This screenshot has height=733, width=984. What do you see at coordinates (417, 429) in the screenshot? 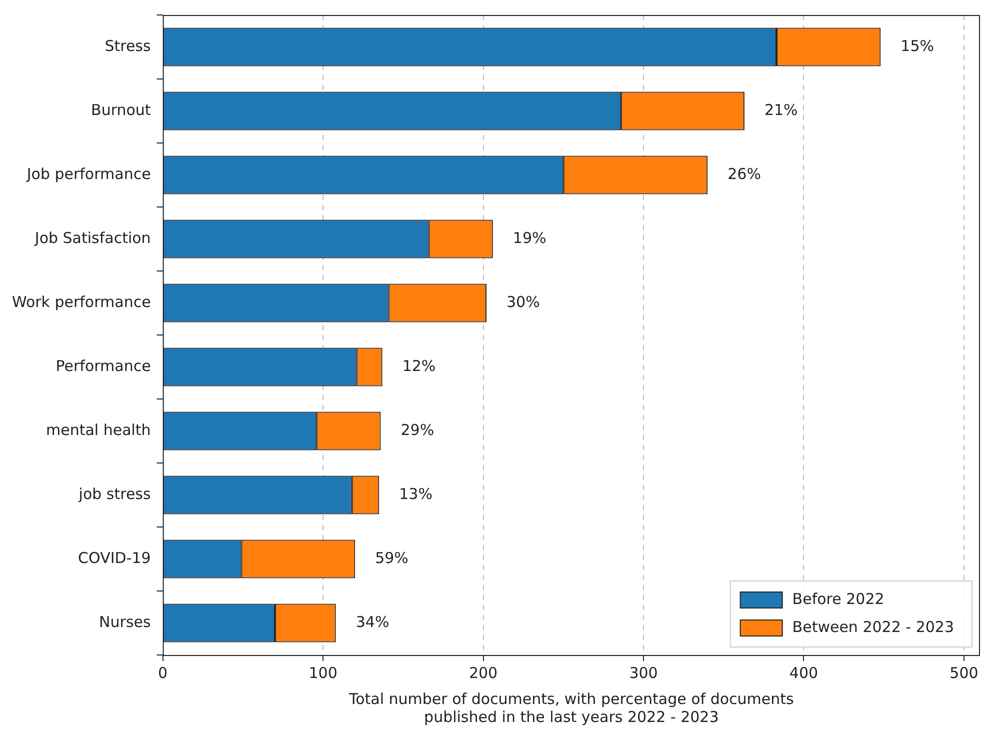
I see `annotation: 29%` at bounding box center [417, 429].